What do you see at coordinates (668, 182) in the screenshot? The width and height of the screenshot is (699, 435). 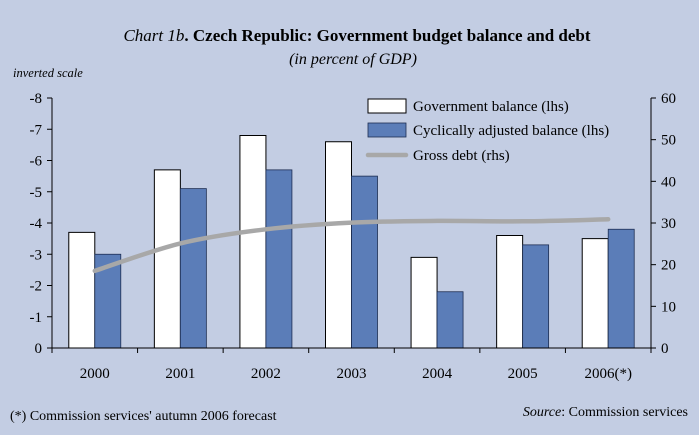 I see `right-tick-label: 40` at bounding box center [668, 182].